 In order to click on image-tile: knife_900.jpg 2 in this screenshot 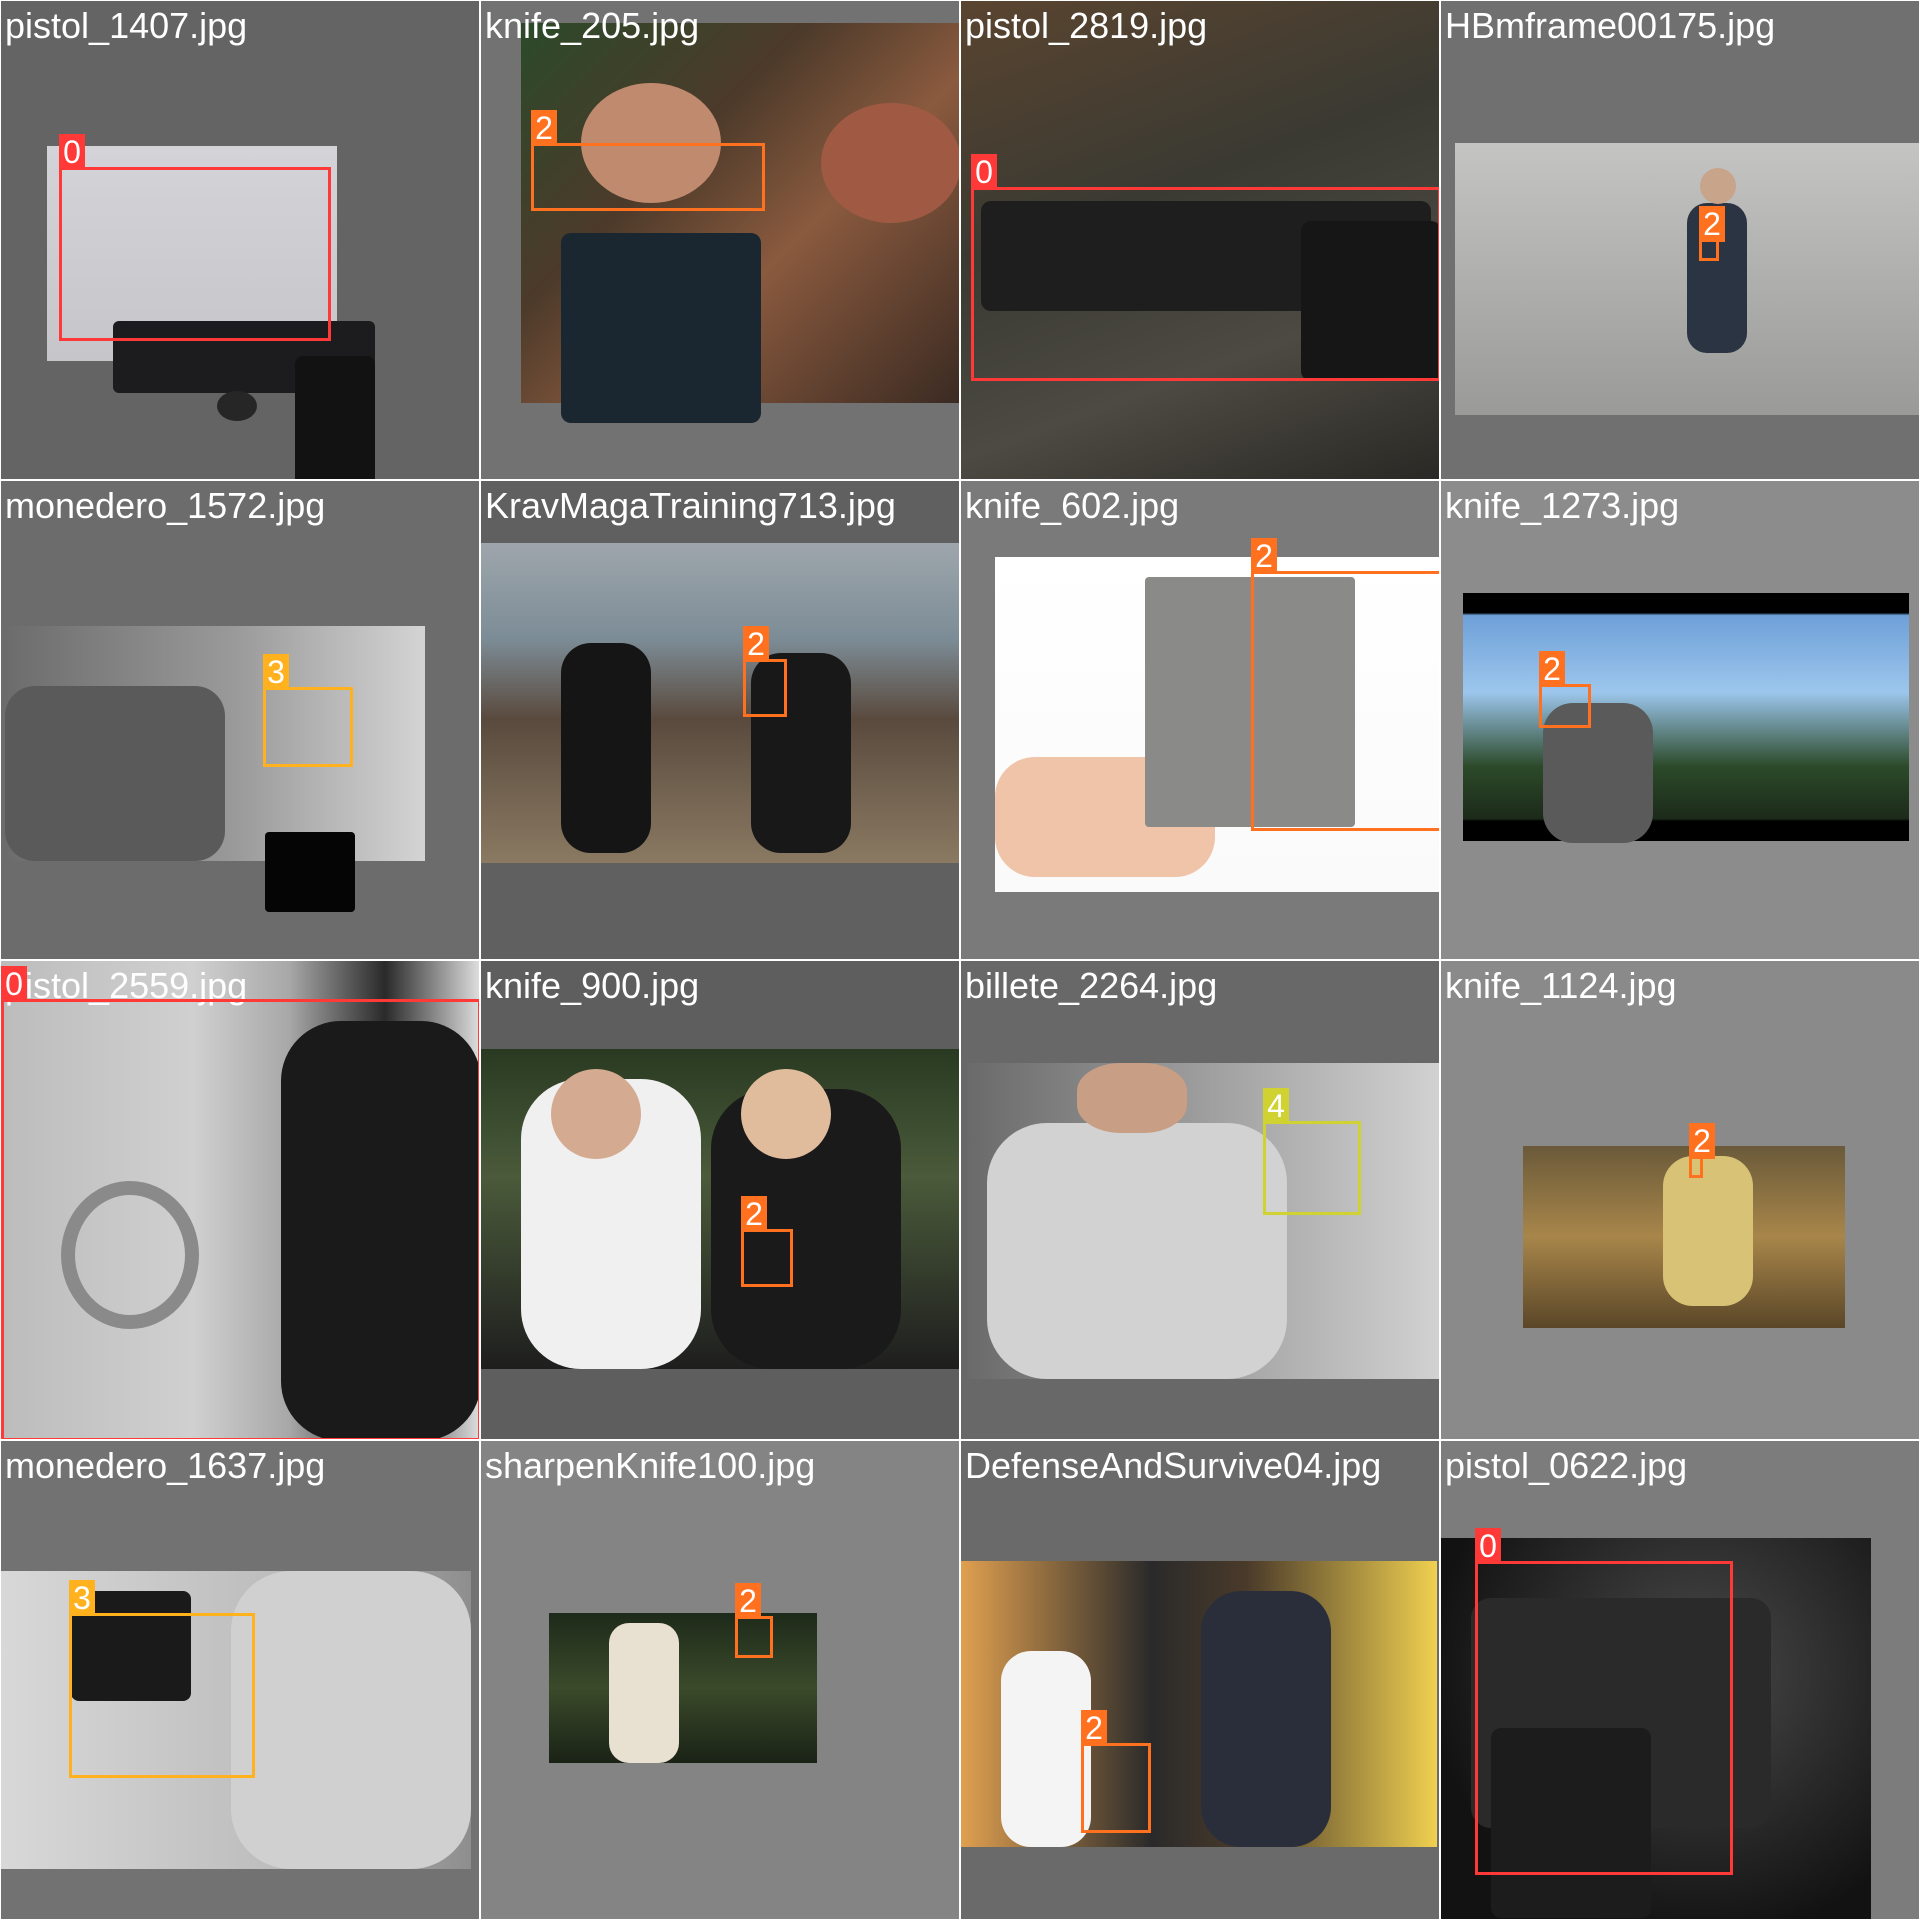, I will do `click(720, 1200)`.